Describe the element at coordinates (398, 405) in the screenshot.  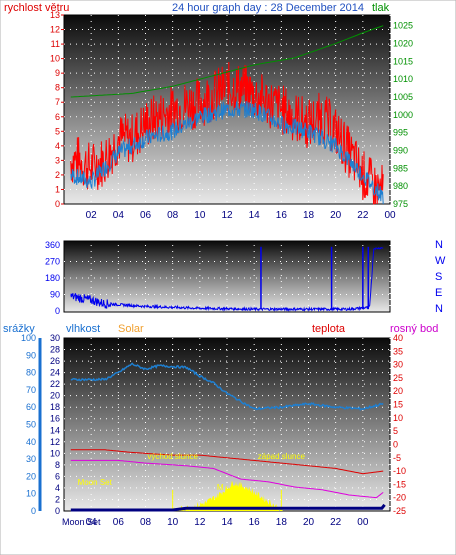
I see `temperature-y-tick: 15` at that location.